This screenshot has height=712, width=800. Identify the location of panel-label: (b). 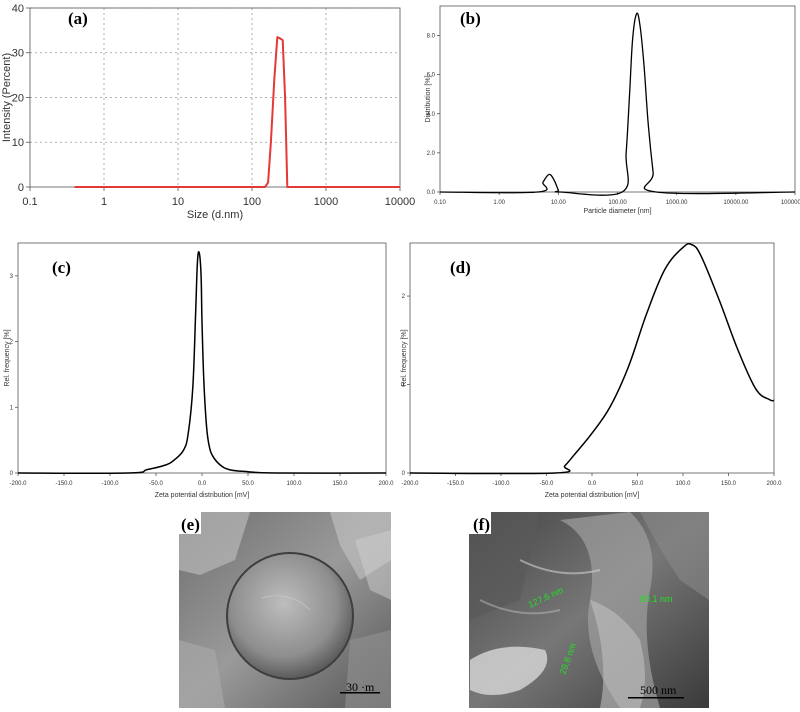
(470, 18).